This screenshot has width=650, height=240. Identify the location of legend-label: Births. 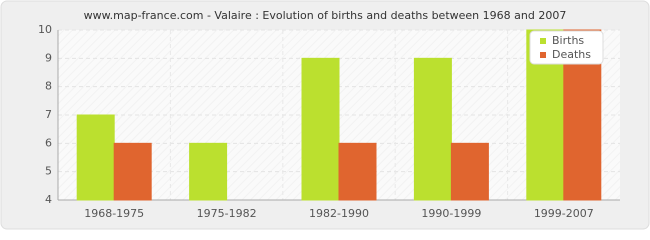
(568, 40).